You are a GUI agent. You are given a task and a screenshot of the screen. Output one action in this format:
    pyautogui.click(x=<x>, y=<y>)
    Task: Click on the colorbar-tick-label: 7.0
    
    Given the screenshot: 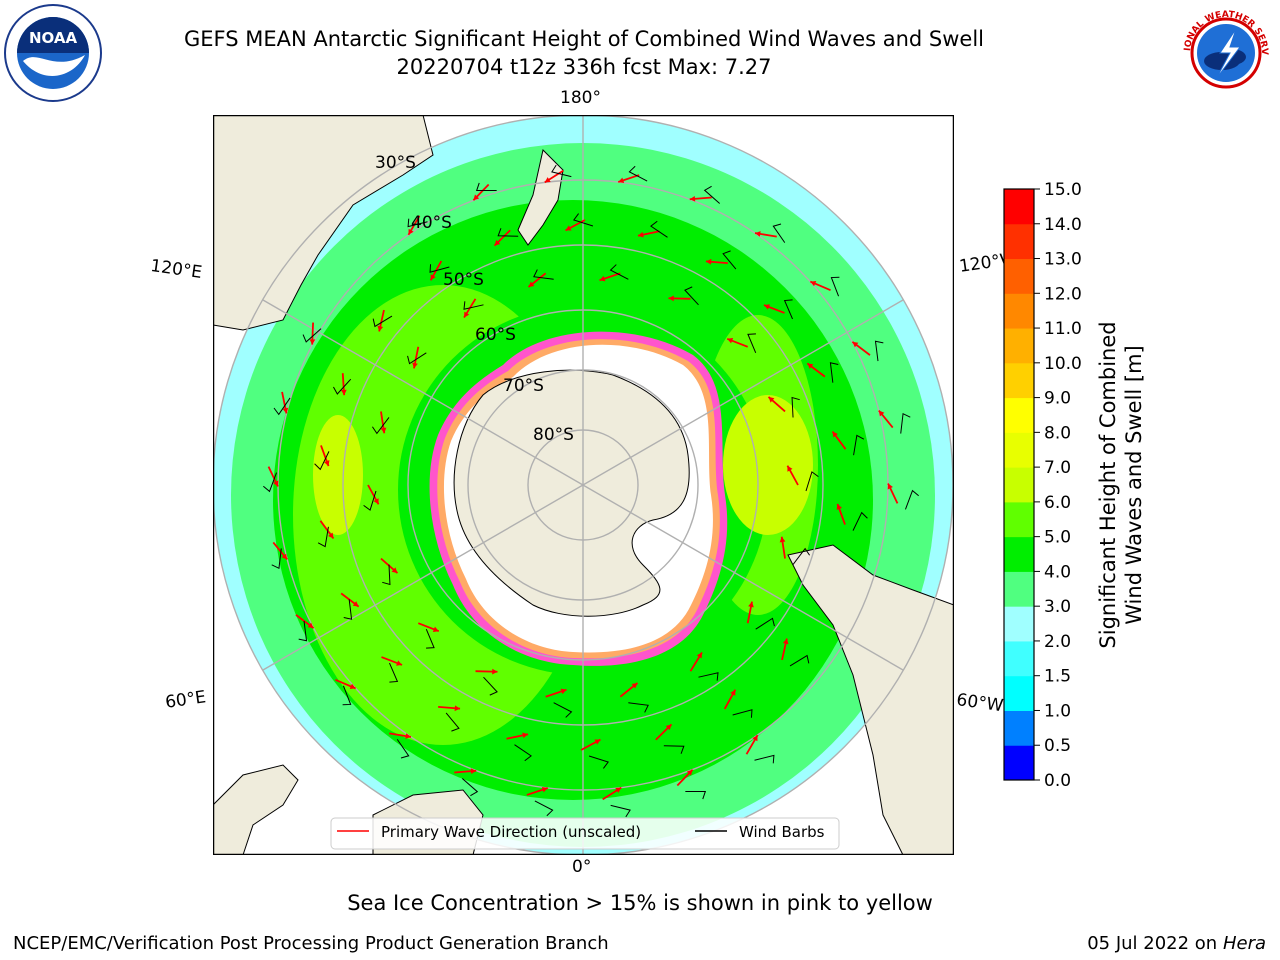 What is the action you would take?
    pyautogui.click(x=1057, y=468)
    